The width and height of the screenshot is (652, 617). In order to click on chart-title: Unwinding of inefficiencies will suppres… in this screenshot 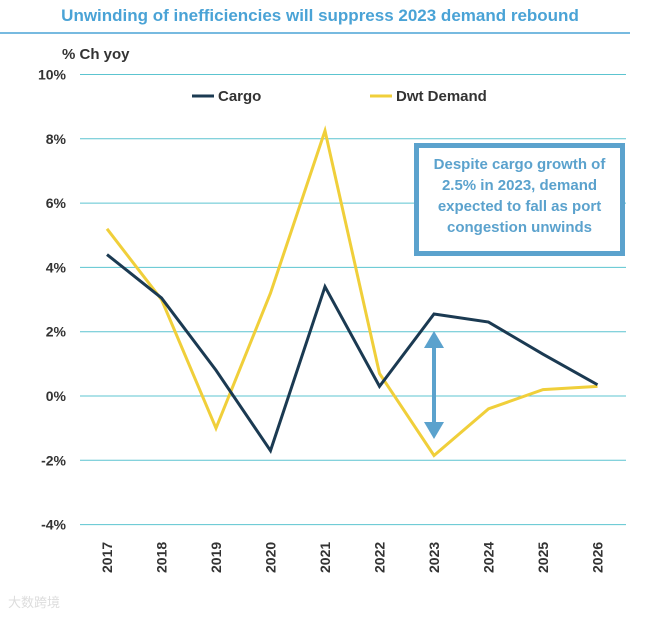, I will do `click(320, 15)`.